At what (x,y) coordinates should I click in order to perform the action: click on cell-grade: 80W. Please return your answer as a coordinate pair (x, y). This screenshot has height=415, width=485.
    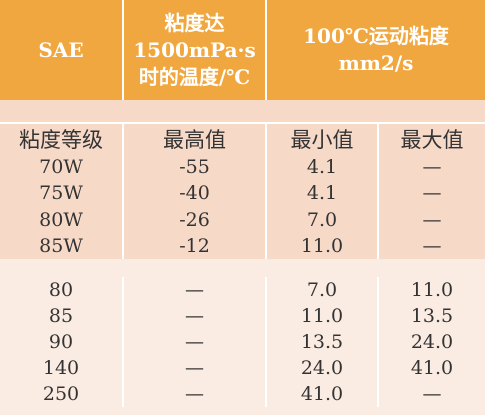
    Looking at the image, I should click on (62, 219).